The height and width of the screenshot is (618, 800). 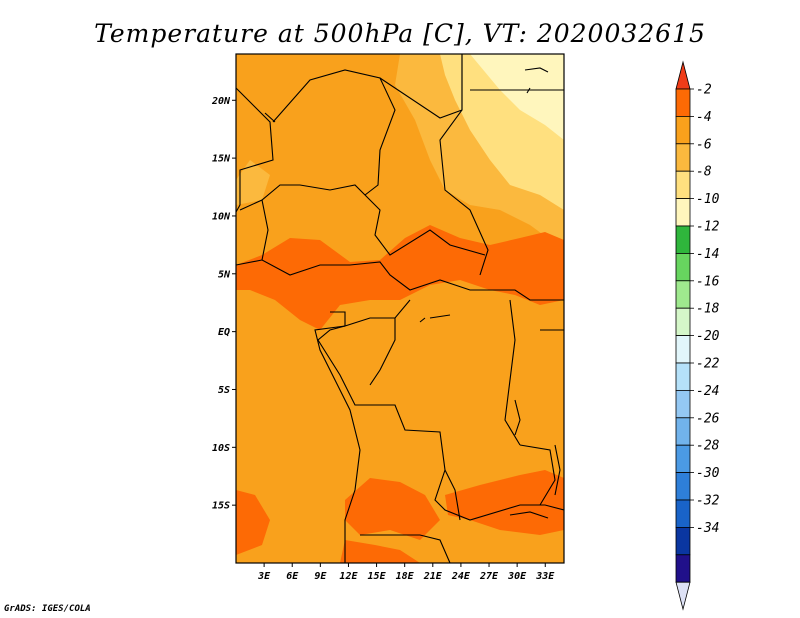 I want to click on x-tick-label: 15E, so click(x=377, y=576).